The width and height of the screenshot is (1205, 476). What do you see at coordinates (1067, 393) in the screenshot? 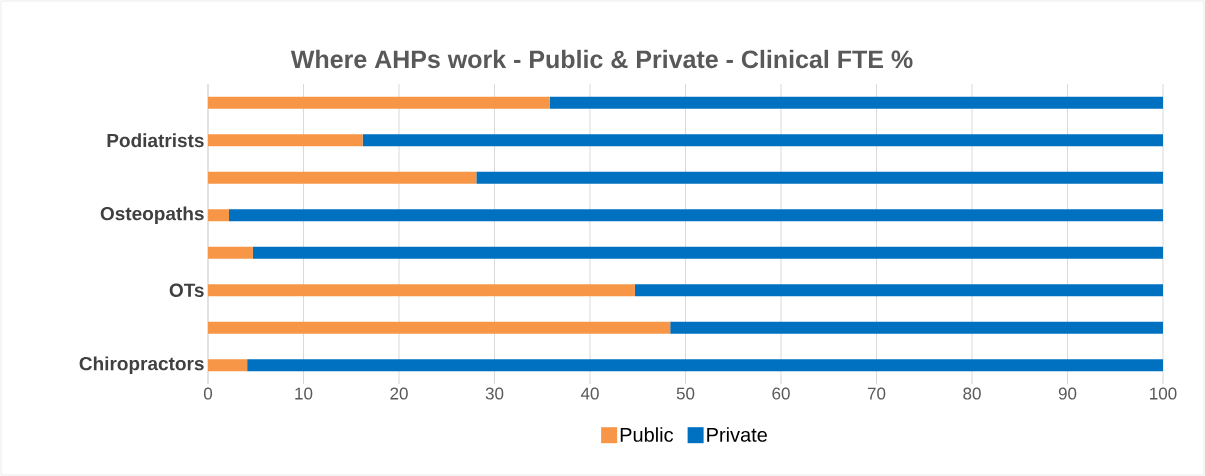
I see `x-tick-label: 90` at bounding box center [1067, 393].